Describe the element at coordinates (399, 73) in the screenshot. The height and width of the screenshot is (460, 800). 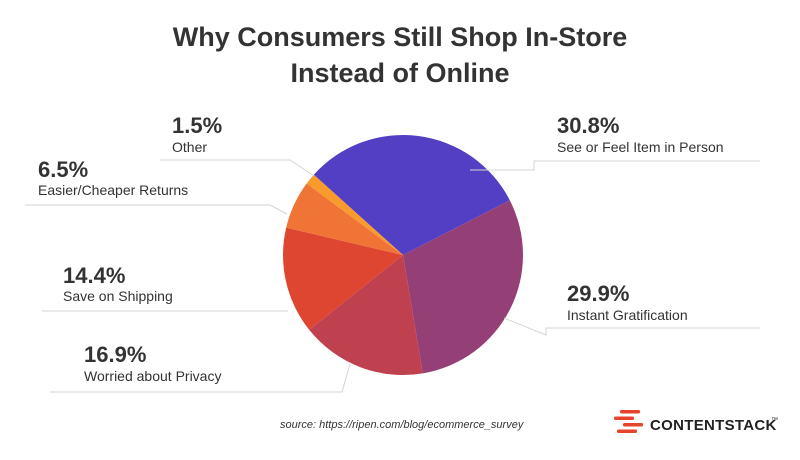
I see `chart-title-line-2: Instead of Online` at that location.